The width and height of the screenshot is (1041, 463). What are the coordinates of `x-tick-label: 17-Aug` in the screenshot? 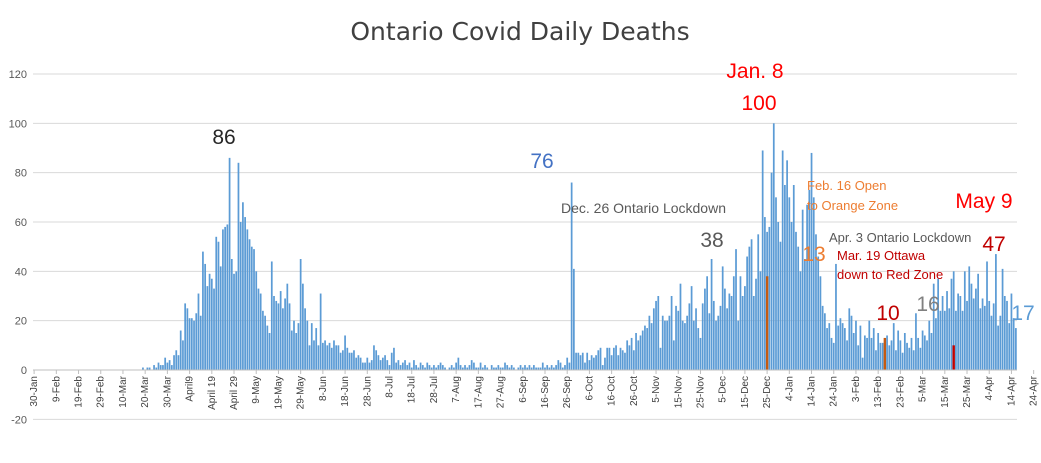 It's located at (478, 392).